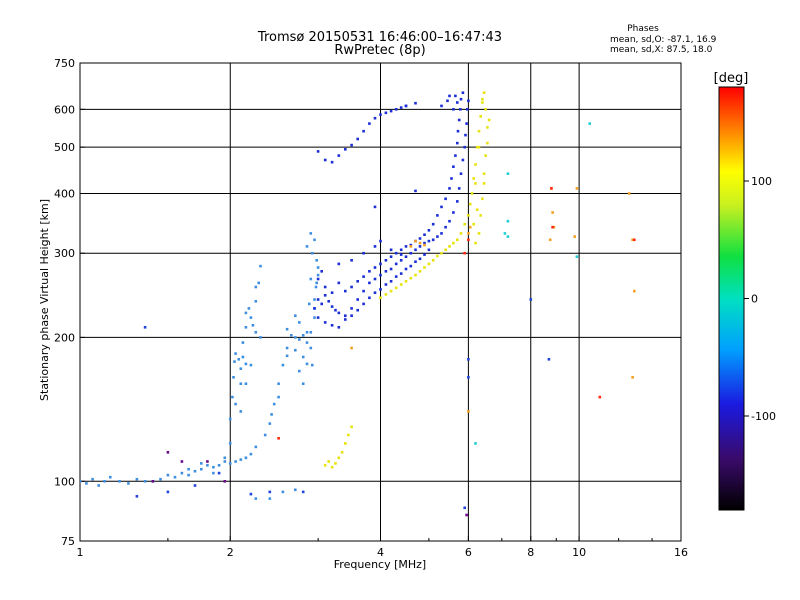  Describe the element at coordinates (380, 552) in the screenshot. I see `x-tick-label: 4` at that location.